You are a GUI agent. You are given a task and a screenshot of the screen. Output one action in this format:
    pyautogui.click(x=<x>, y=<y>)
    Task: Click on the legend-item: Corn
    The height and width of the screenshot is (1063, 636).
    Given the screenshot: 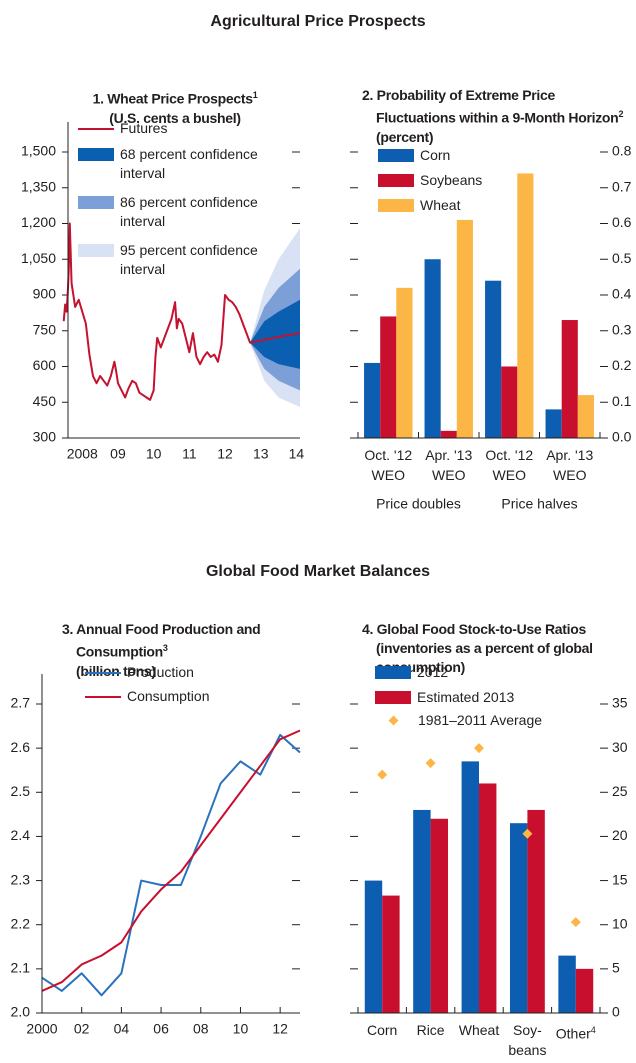 What is the action you would take?
    pyautogui.click(x=459, y=155)
    